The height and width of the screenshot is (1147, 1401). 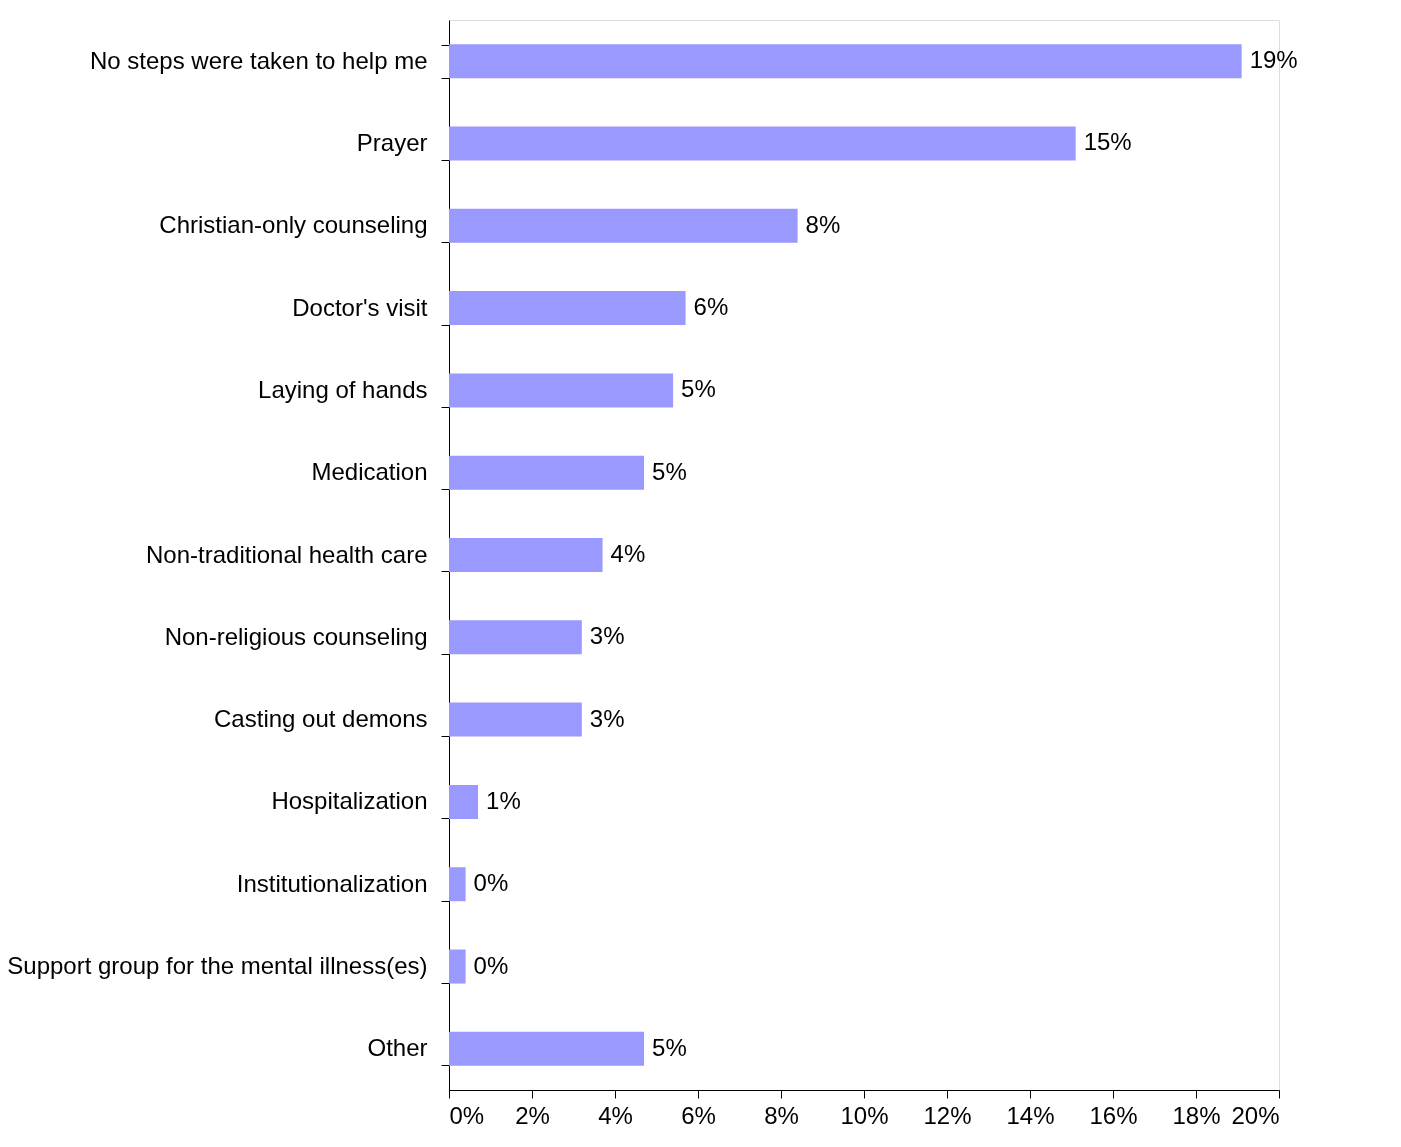 What do you see at coordinates (287, 554) in the screenshot?
I see `y-tick-label: Non-traditional health care` at bounding box center [287, 554].